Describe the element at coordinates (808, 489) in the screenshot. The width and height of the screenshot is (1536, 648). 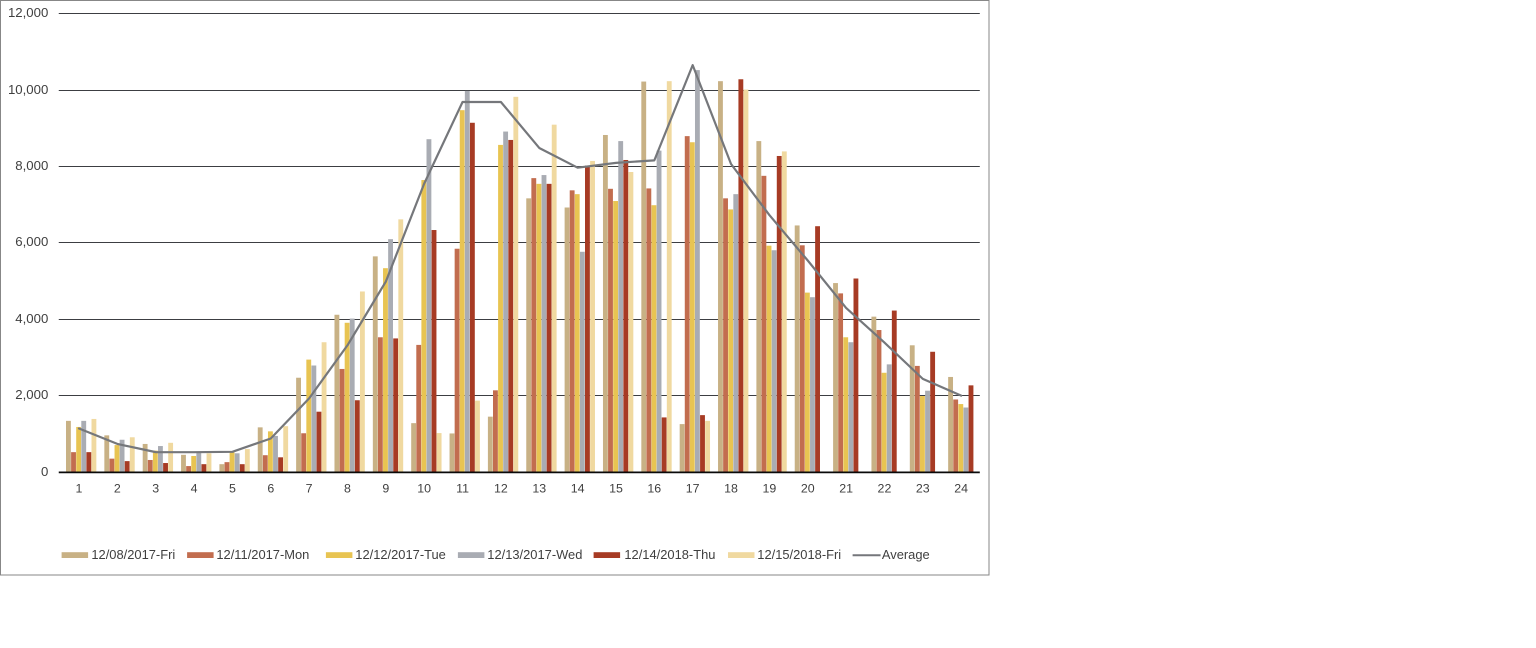
I see `svg-text: 20` at that location.